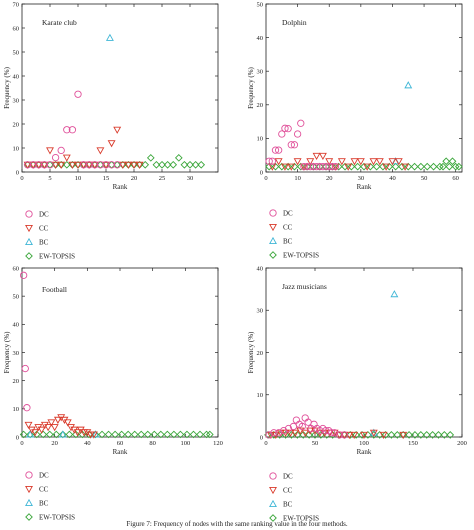 Image resolution: width=474 pixels, height=530 pixels. I want to click on legend-label: EW-TOPSIS, so click(57, 518).